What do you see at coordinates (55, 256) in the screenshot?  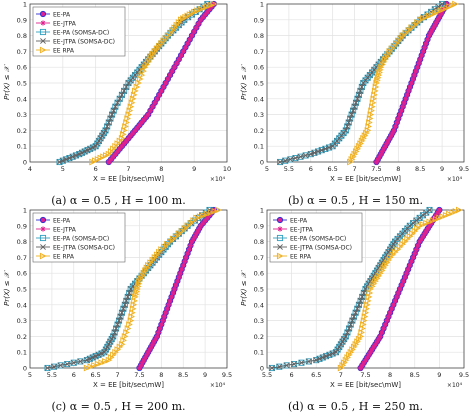 I see `legend-entry: EE RPA` at bounding box center [55, 256].